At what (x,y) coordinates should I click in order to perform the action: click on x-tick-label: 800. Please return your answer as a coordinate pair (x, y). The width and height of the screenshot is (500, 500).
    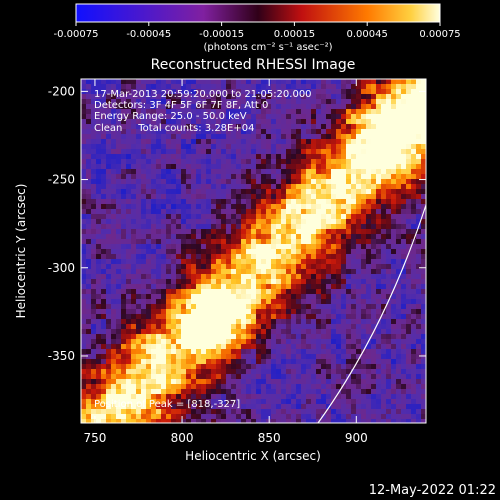
    Looking at the image, I should click on (182, 438).